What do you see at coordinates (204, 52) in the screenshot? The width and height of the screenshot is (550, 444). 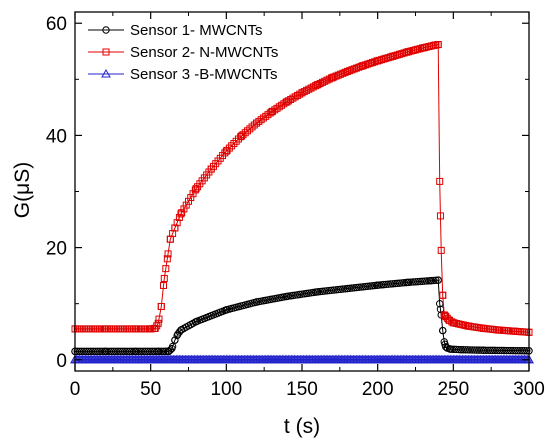 I see `legend-label: Sensor 2- N-MWCNTs` at bounding box center [204, 52].